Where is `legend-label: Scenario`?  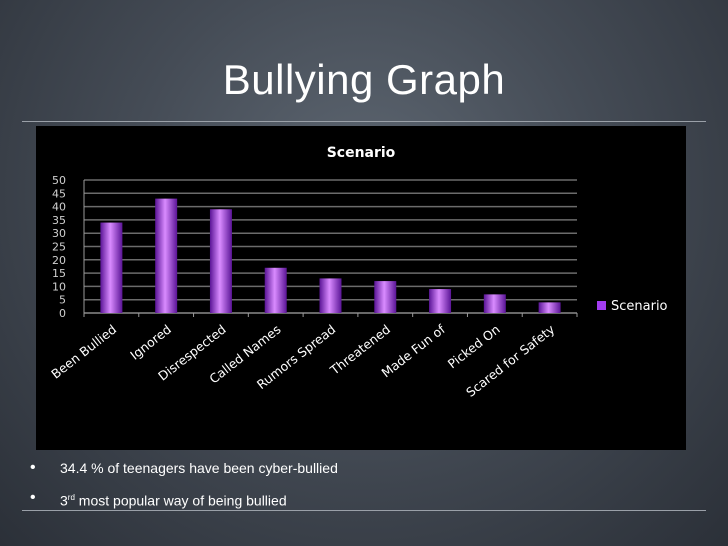
legend-label: Scenario is located at coordinates (639, 306).